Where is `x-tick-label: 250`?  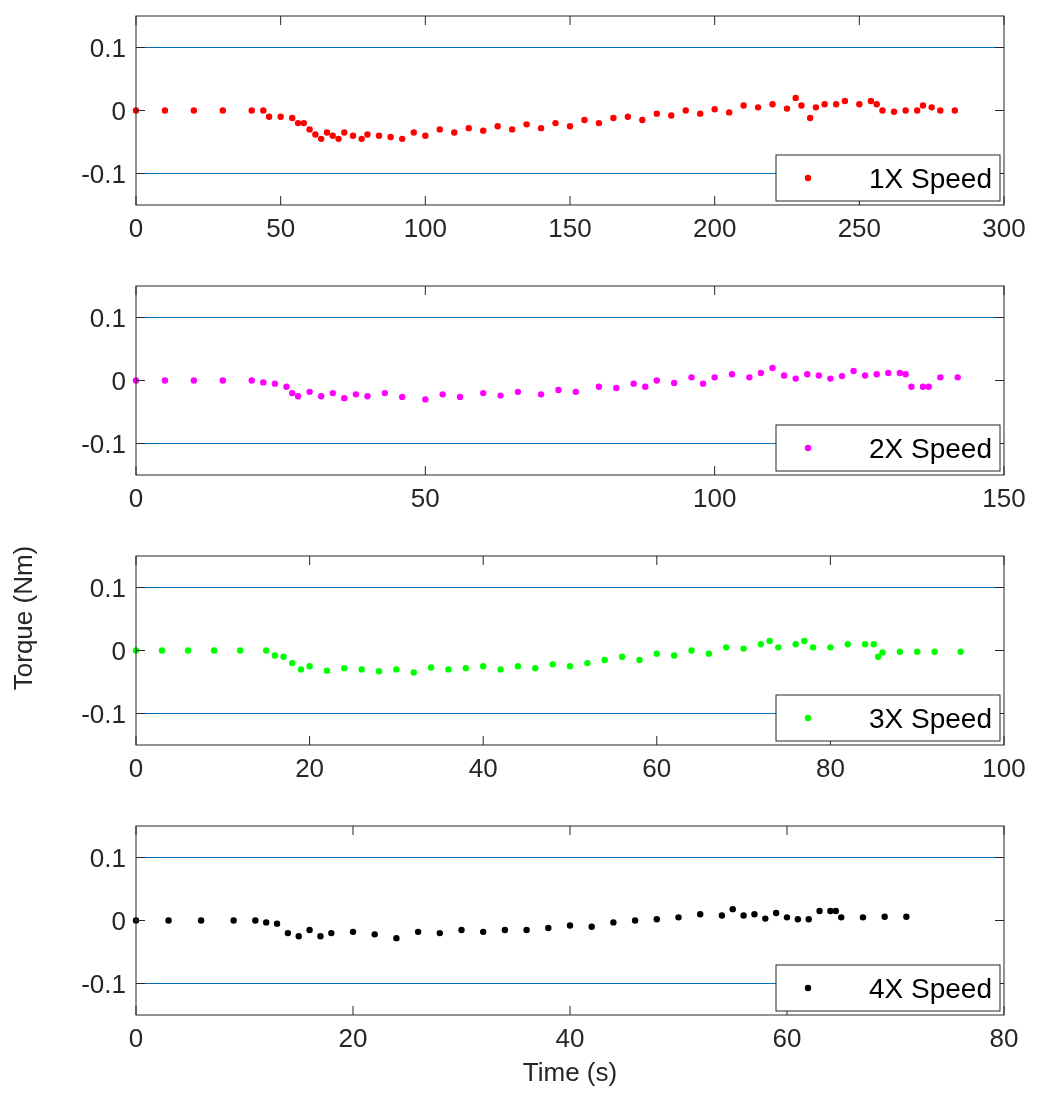 x-tick-label: 250 is located at coordinates (859, 228).